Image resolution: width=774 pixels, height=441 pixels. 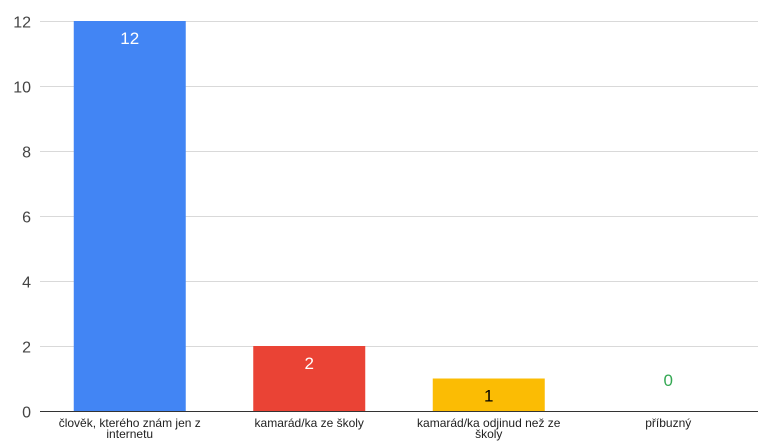 I want to click on category-label: kamarád/ka ze školy, so click(x=309, y=423).